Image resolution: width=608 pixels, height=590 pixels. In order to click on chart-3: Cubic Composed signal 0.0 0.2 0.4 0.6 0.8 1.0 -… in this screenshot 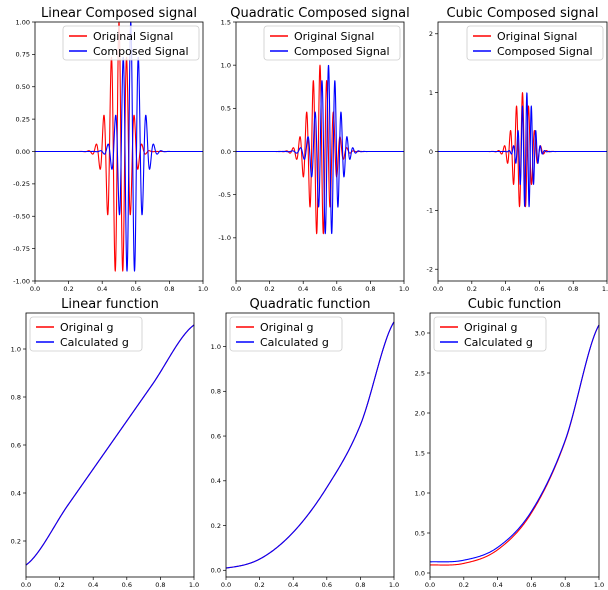, I will do `click(517, 149)`.